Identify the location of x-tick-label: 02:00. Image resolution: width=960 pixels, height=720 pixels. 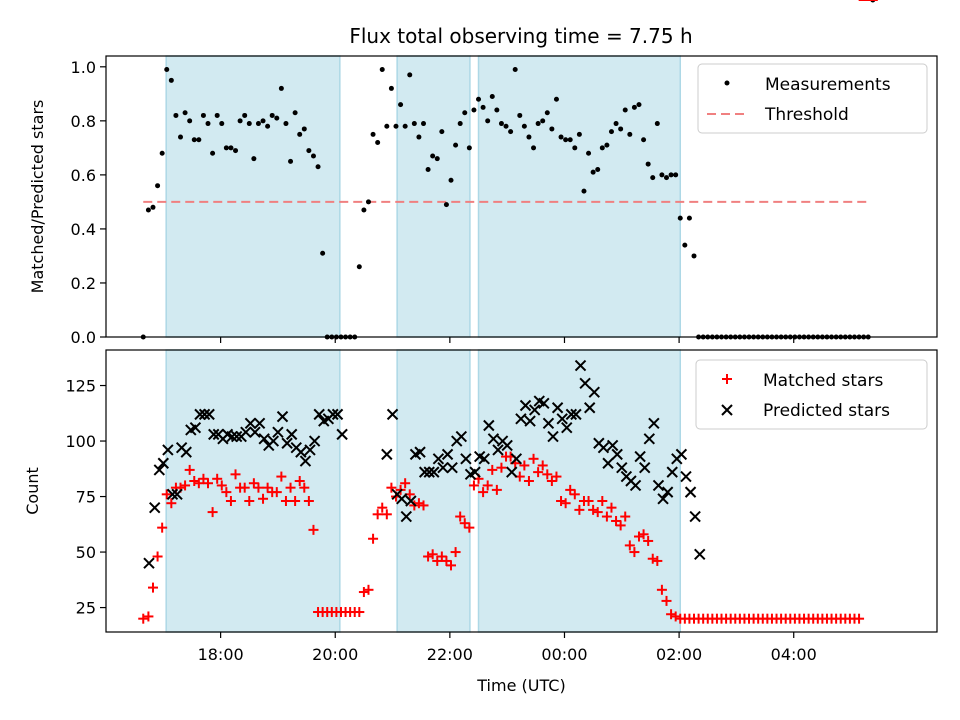
(679, 654).